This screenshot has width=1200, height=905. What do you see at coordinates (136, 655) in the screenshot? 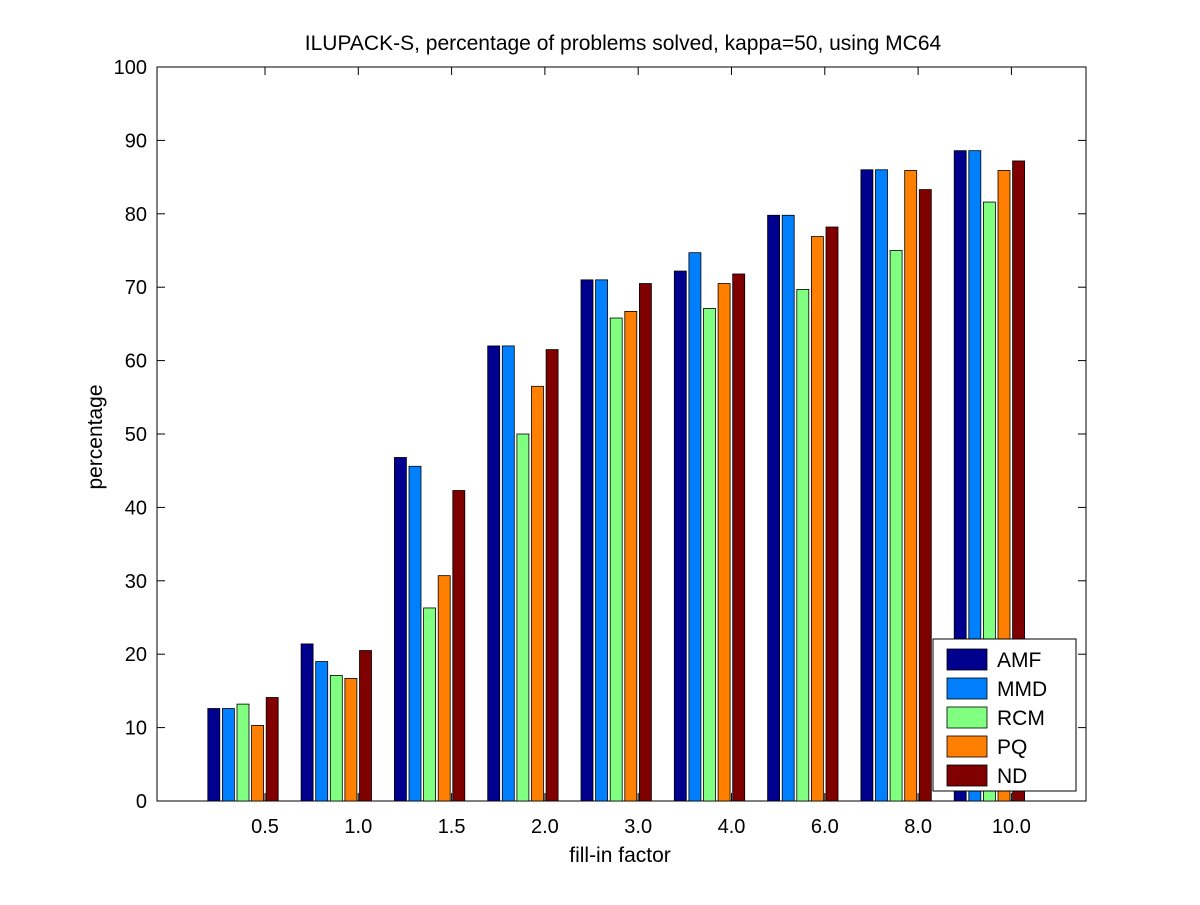
I see `y-tick-label: 20` at bounding box center [136, 655].